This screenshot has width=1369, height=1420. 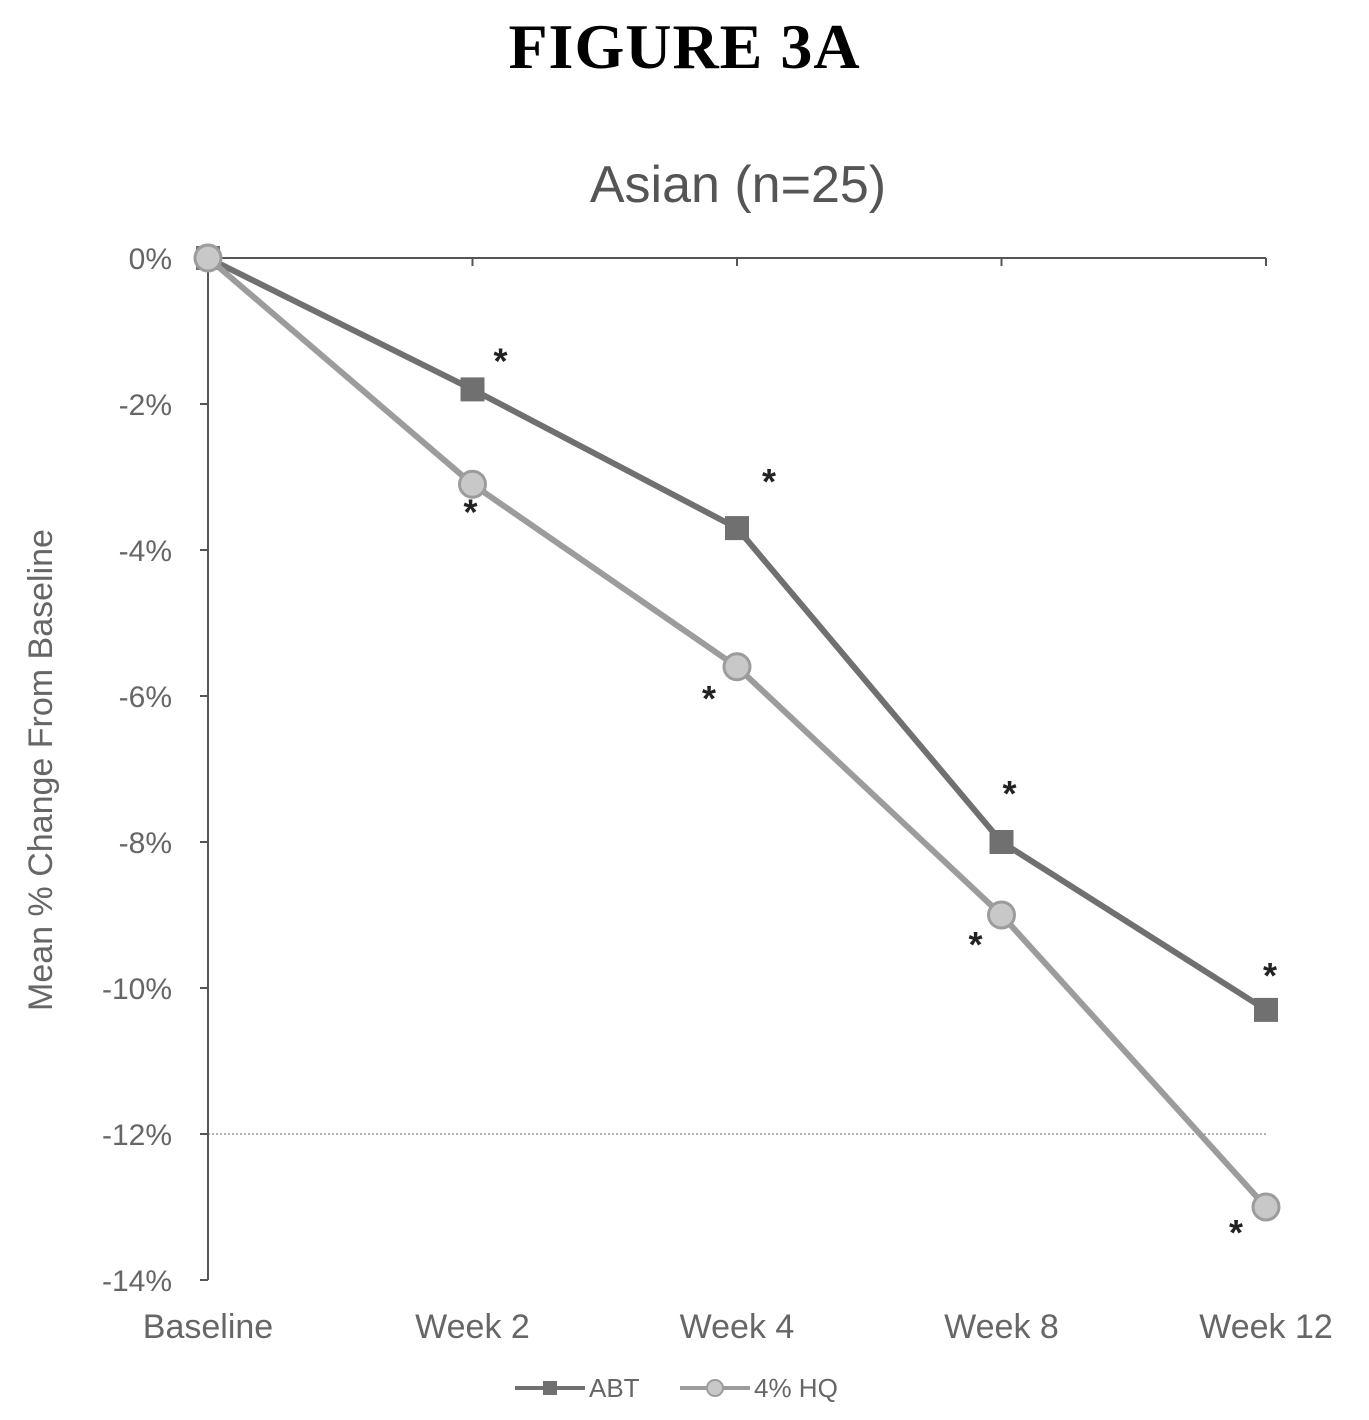 I want to click on figure-label: FIGURE 3A, so click(x=684, y=46).